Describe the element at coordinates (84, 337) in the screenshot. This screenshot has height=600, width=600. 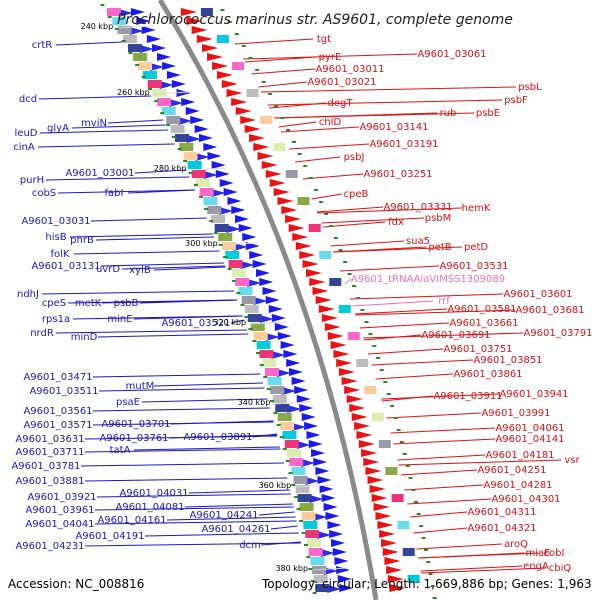
I see `reverse-gene-label: minD` at that location.